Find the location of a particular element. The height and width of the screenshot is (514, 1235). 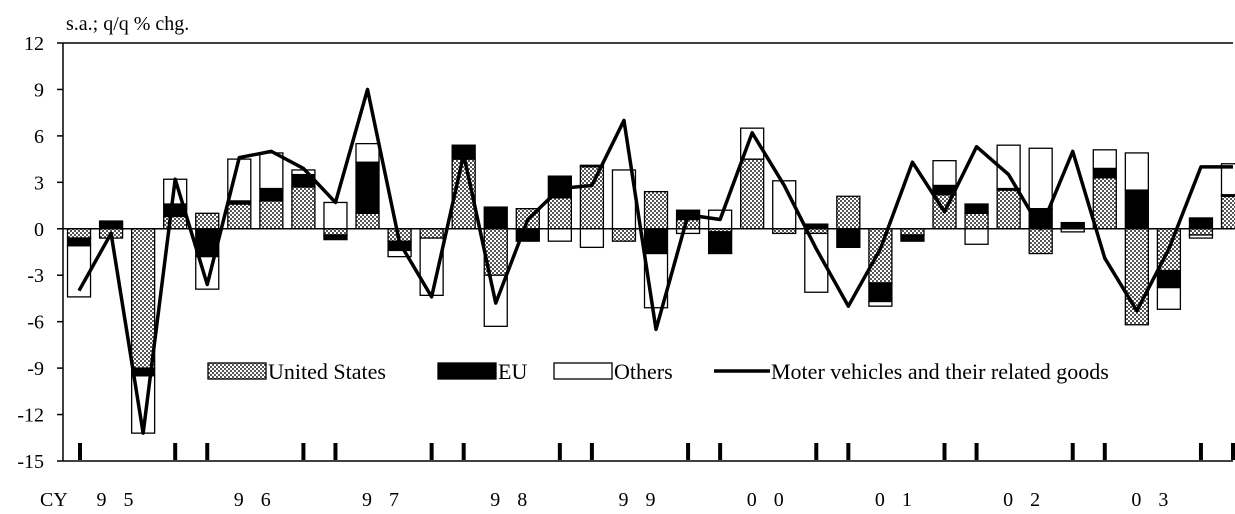

x-year-label: 9 8 is located at coordinates (511, 500).